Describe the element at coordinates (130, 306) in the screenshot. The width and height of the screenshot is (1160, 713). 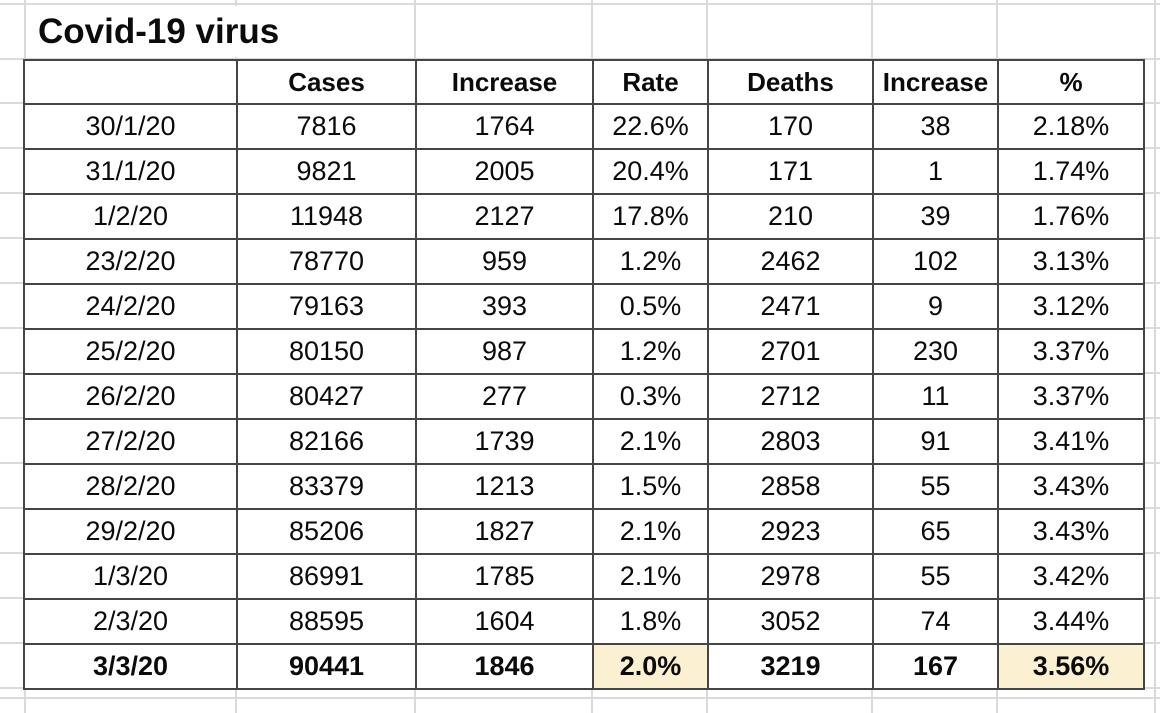
I see `cell-date: 24/2/20` at that location.